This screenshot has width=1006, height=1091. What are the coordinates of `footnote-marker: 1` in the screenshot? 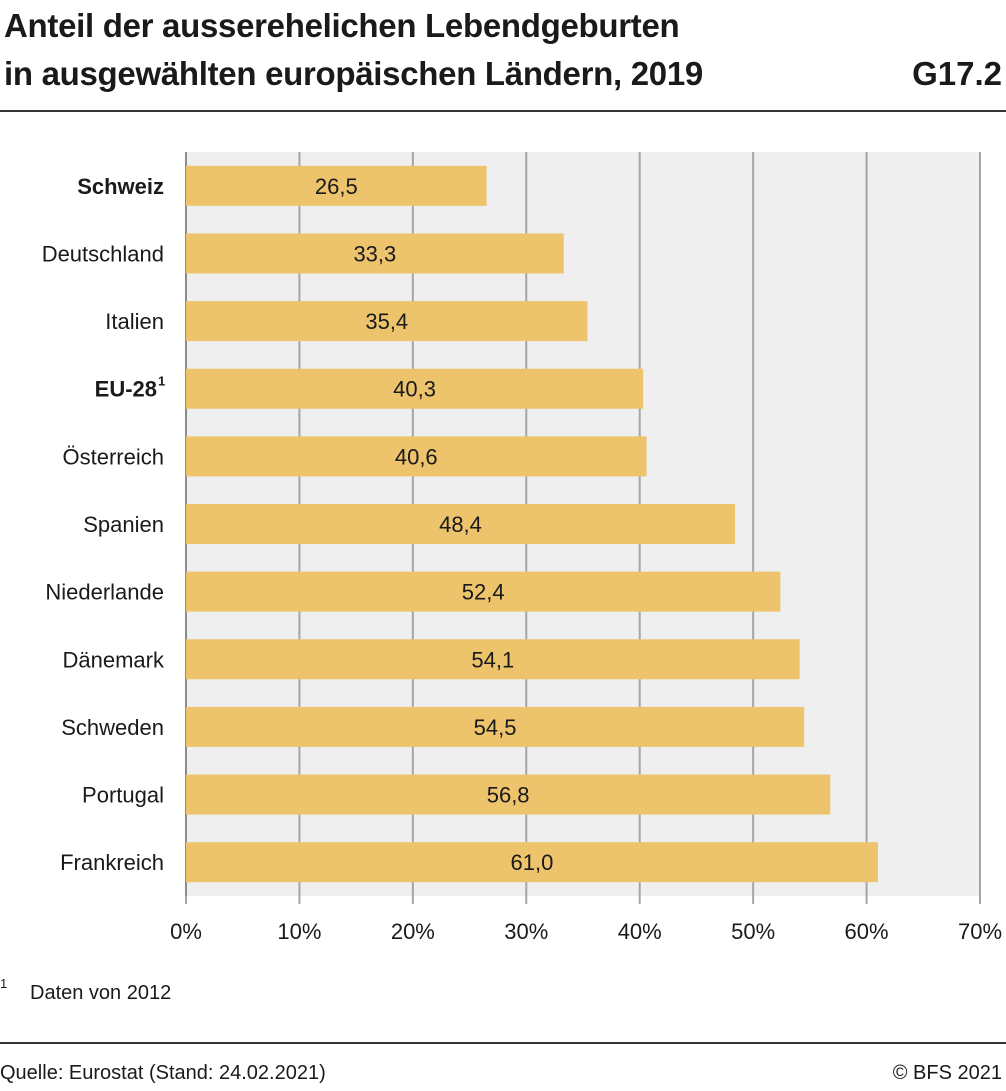 It's located at (4, 983).